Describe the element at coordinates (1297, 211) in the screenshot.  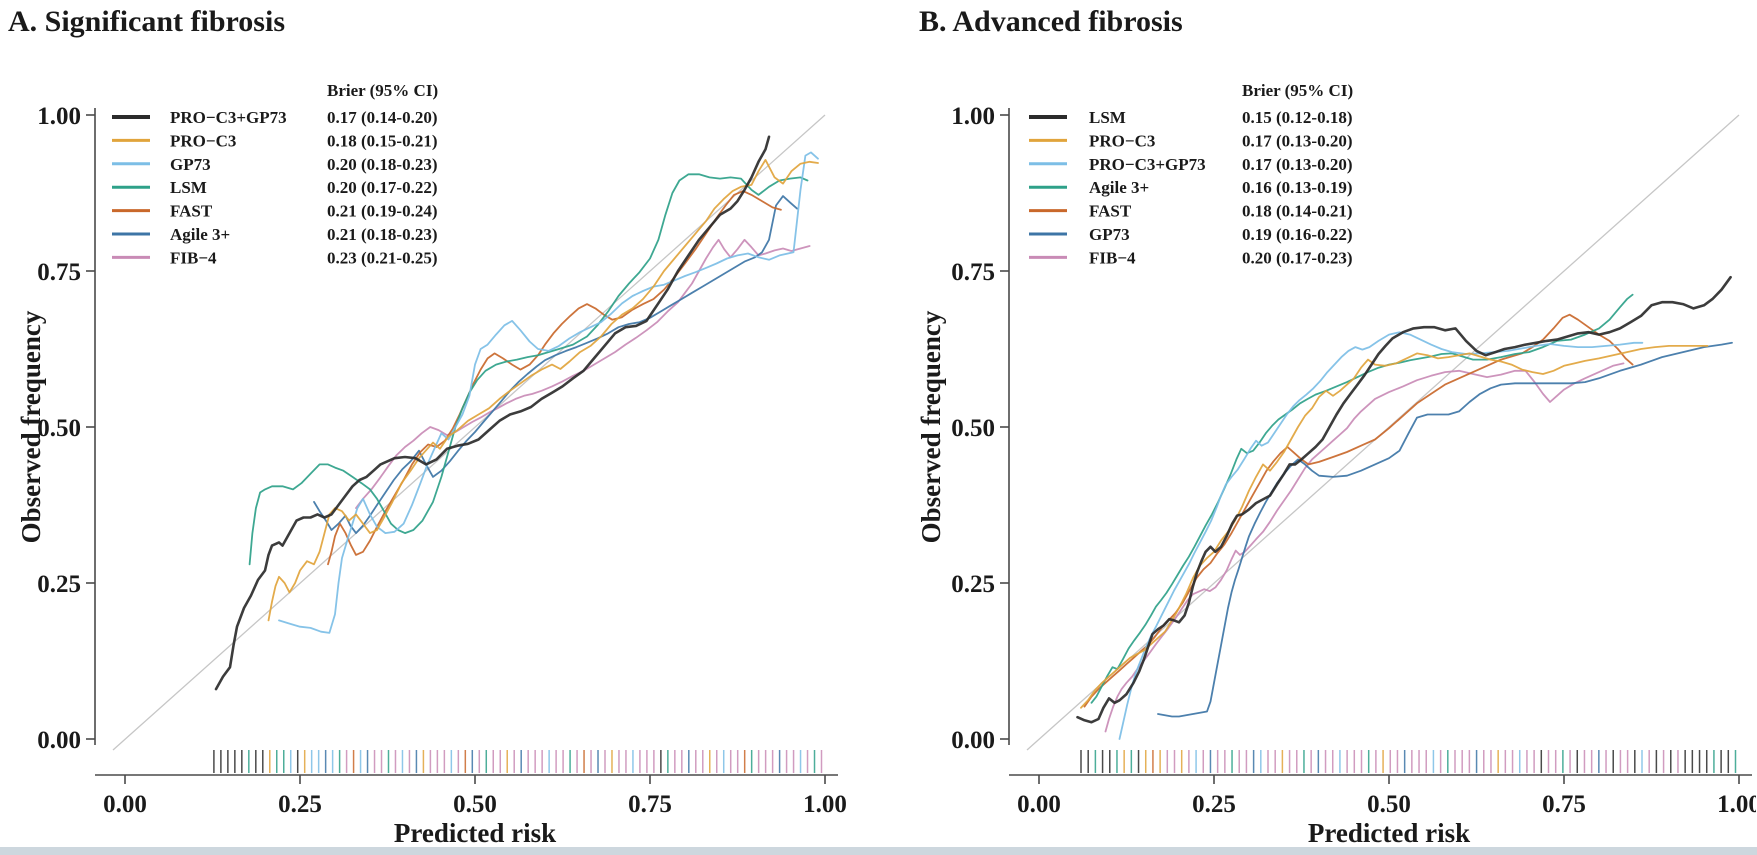
I see `legend-brier-fast: 0.18 (0.14-0.21)` at that location.